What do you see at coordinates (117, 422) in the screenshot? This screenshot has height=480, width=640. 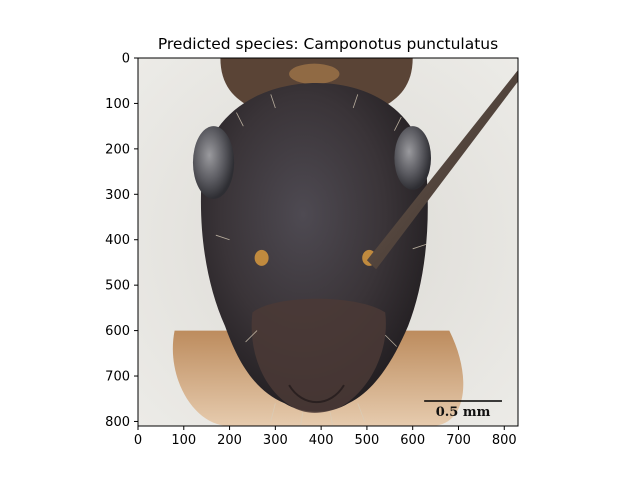 I see `y-tick-label: 800` at bounding box center [117, 422].